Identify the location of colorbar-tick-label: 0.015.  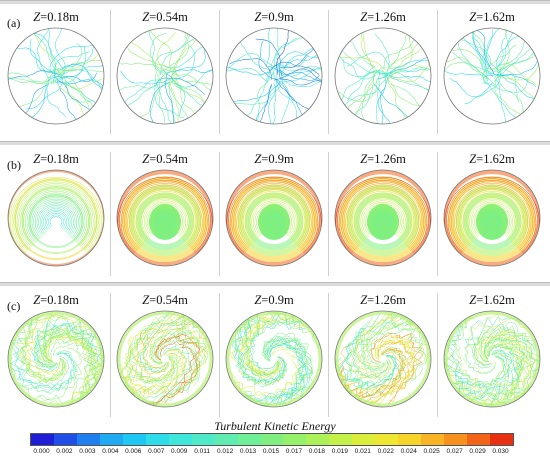
(271, 451).